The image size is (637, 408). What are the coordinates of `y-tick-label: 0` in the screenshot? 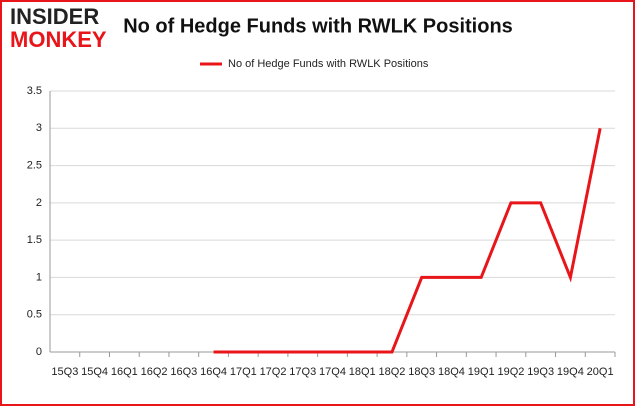 It's located at (39, 352).